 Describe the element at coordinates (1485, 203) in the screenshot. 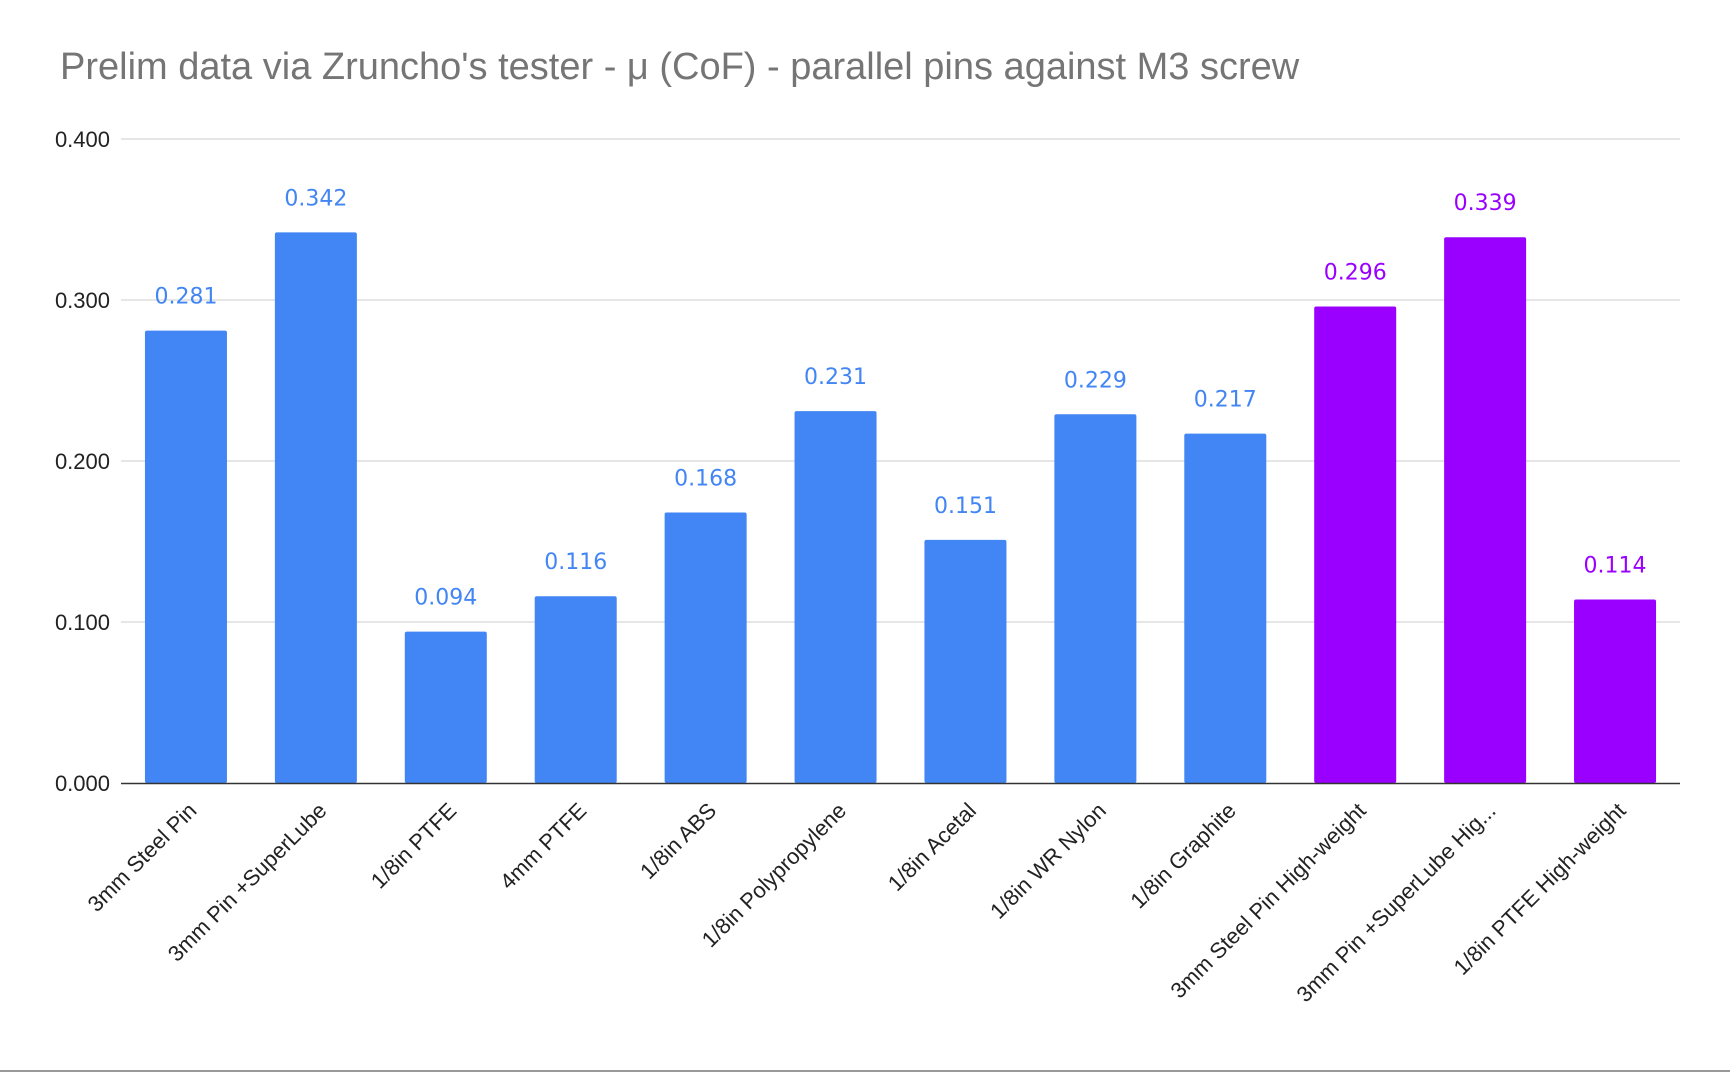

I see `data-label: 0.339` at that location.